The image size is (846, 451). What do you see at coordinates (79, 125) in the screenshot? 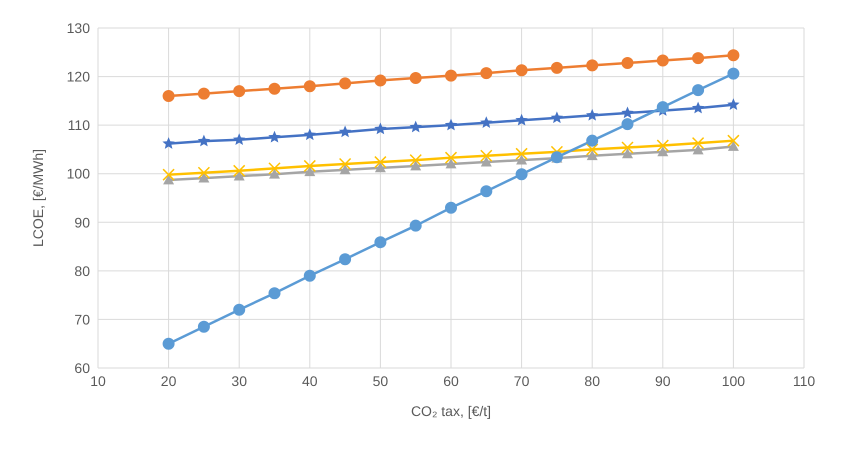
I see `y-tick-label: 110` at bounding box center [79, 125].